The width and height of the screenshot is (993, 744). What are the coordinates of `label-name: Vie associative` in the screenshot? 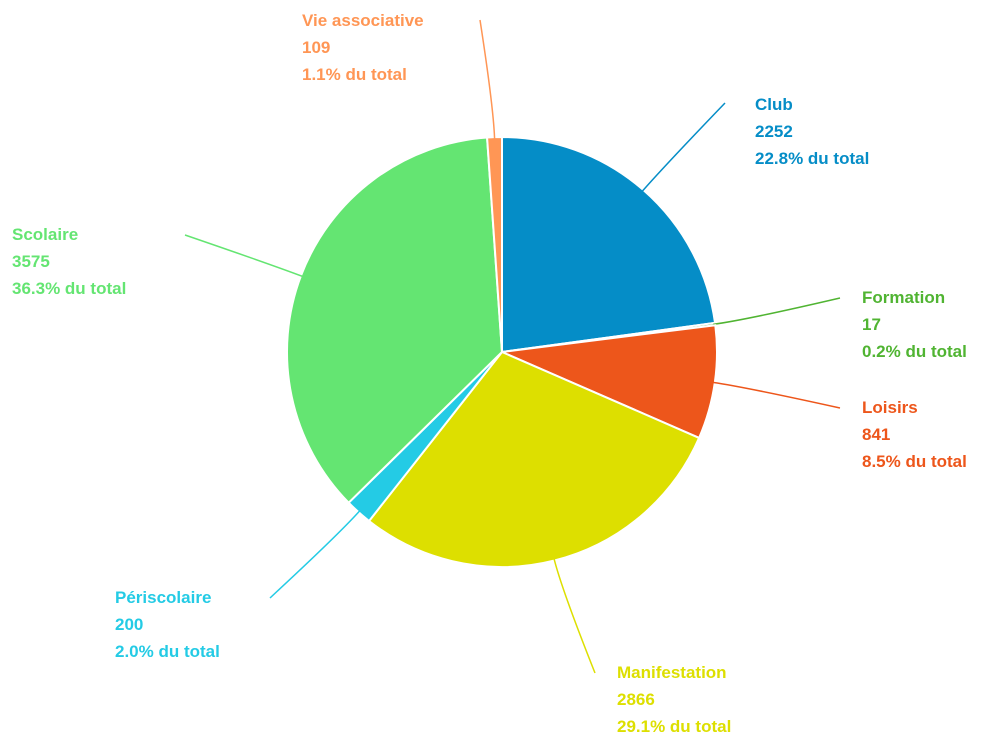 It's located at (363, 20).